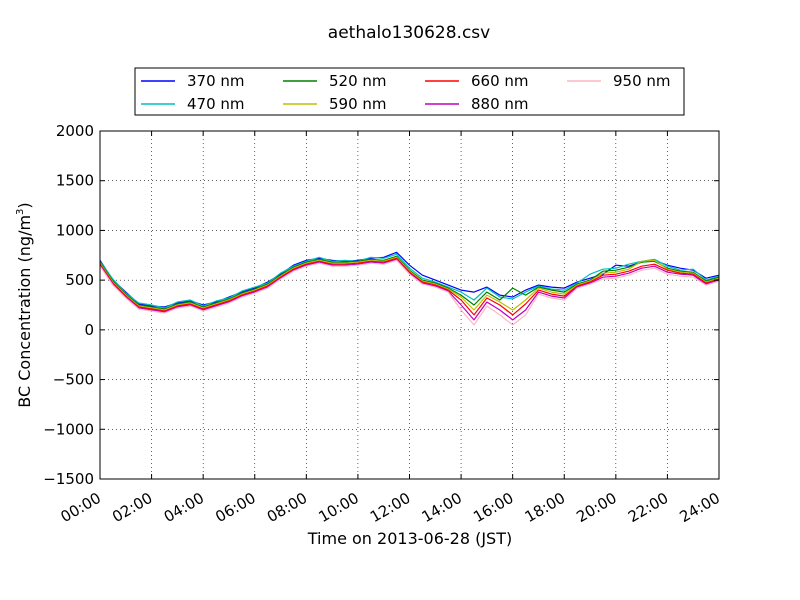  Describe the element at coordinates (358, 81) in the screenshot. I see `legend-label: 520 nm` at that location.